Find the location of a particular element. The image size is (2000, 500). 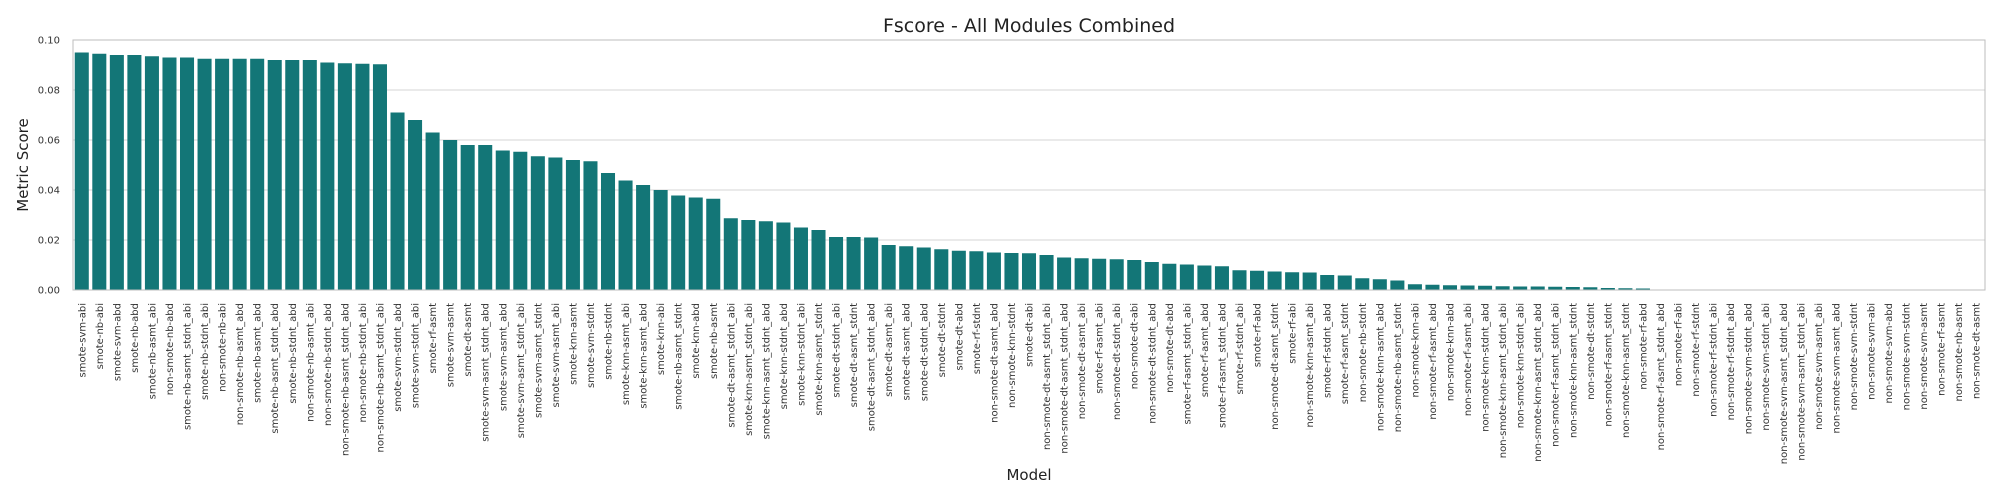

x-tick-label: smote-rf-asmt is located at coordinates (433, 338).